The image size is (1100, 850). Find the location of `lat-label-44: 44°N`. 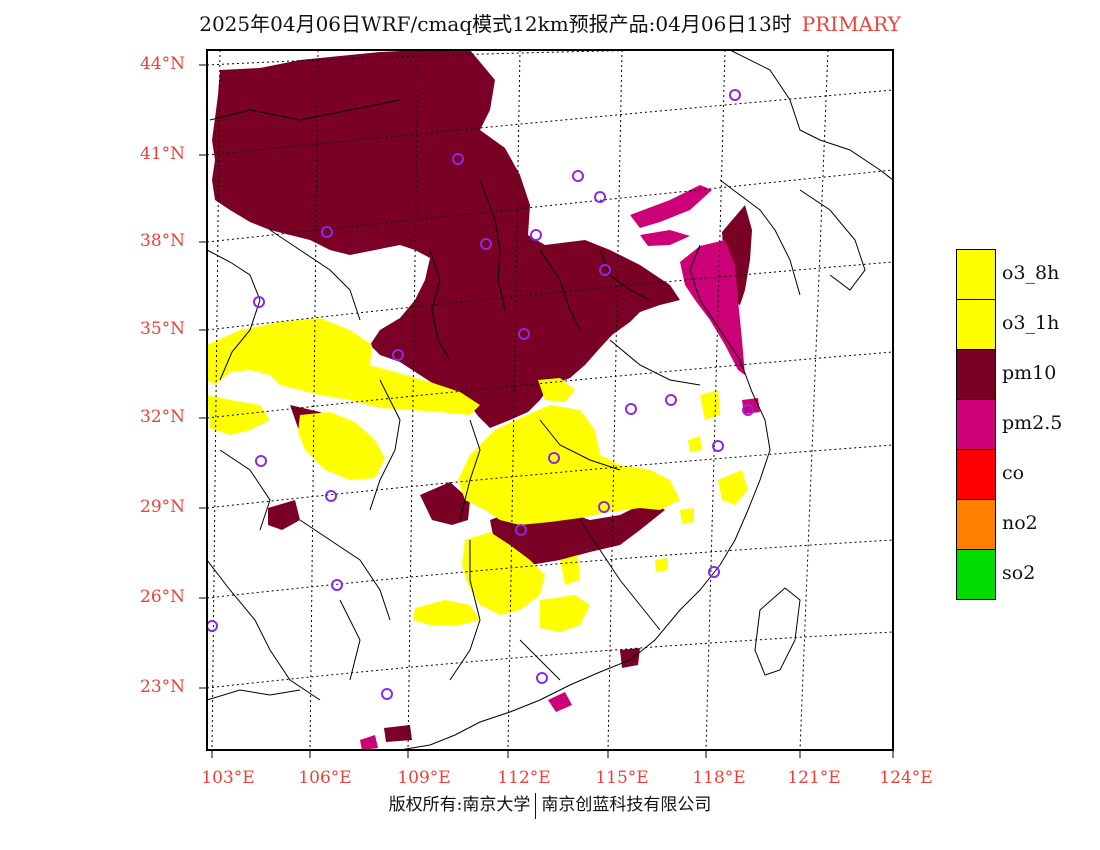

lat-label-44: 44°N is located at coordinates (163, 64).